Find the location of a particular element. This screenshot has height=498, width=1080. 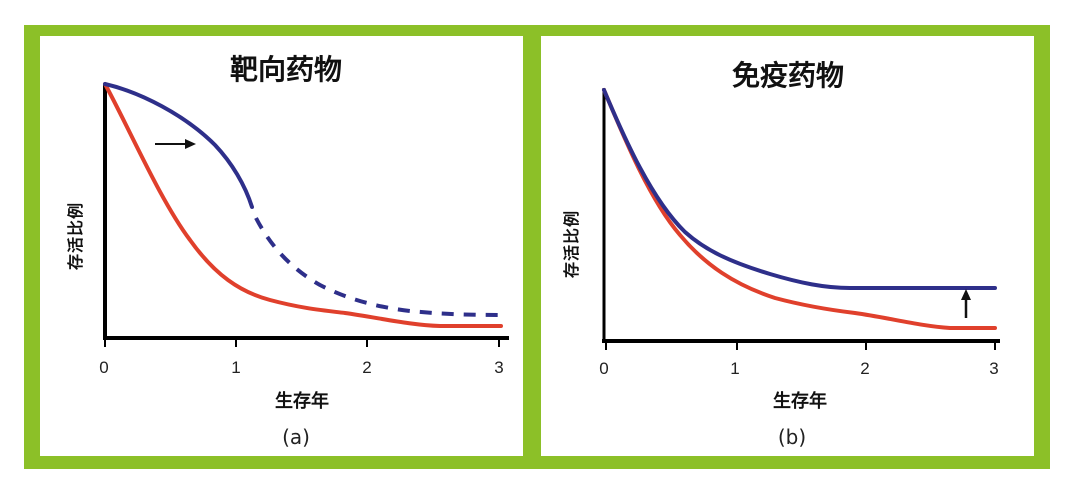

panel-a-x-label: 生存年 is located at coordinates (302, 401).